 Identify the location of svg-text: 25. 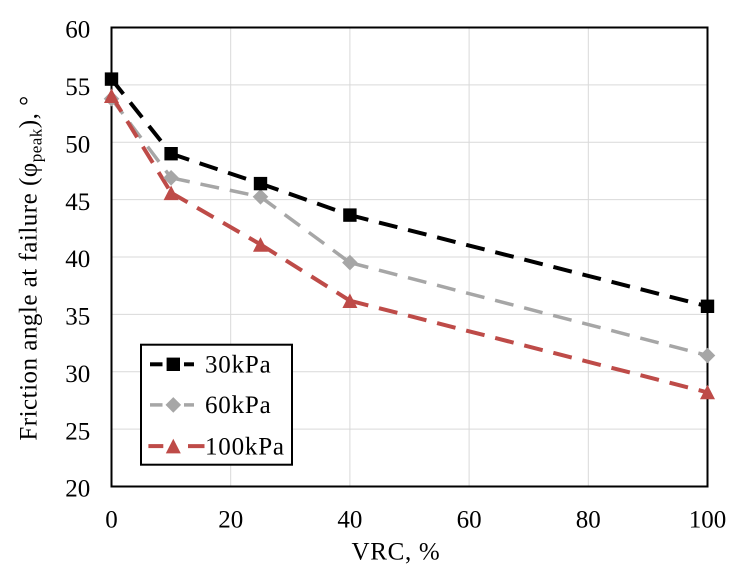
(77, 431).